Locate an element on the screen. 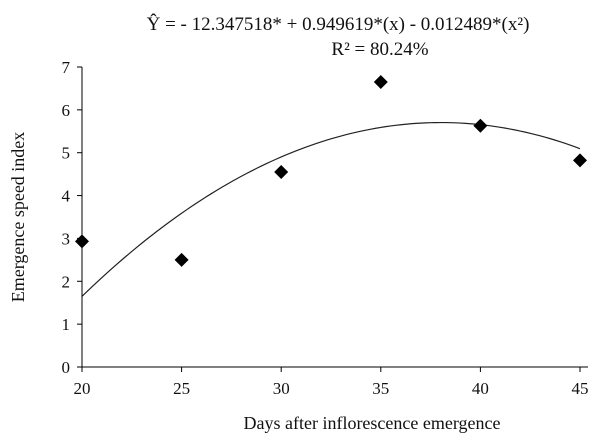 Image resolution: width=609 pixels, height=436 pixels. x-tick-label: 25 is located at coordinates (181, 388).